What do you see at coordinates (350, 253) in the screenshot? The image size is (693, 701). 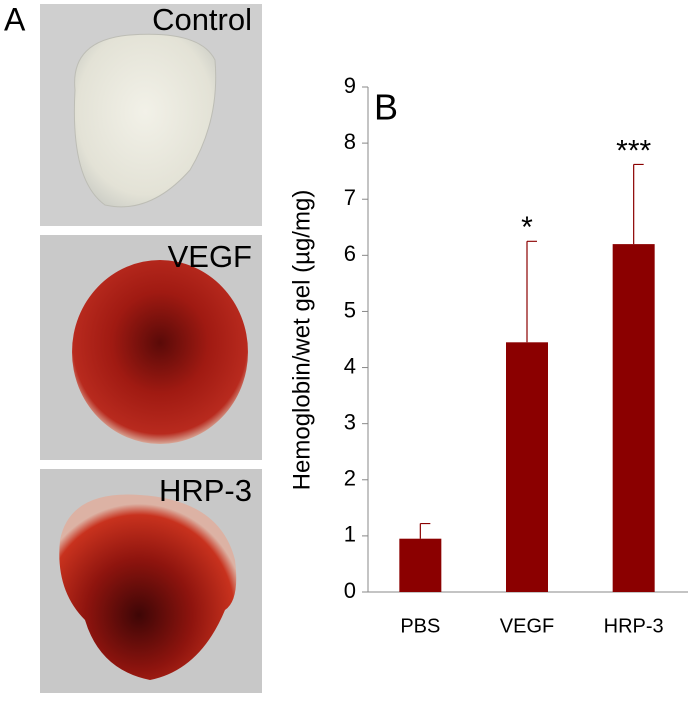 I see `y-tick-label: 6` at bounding box center [350, 253].